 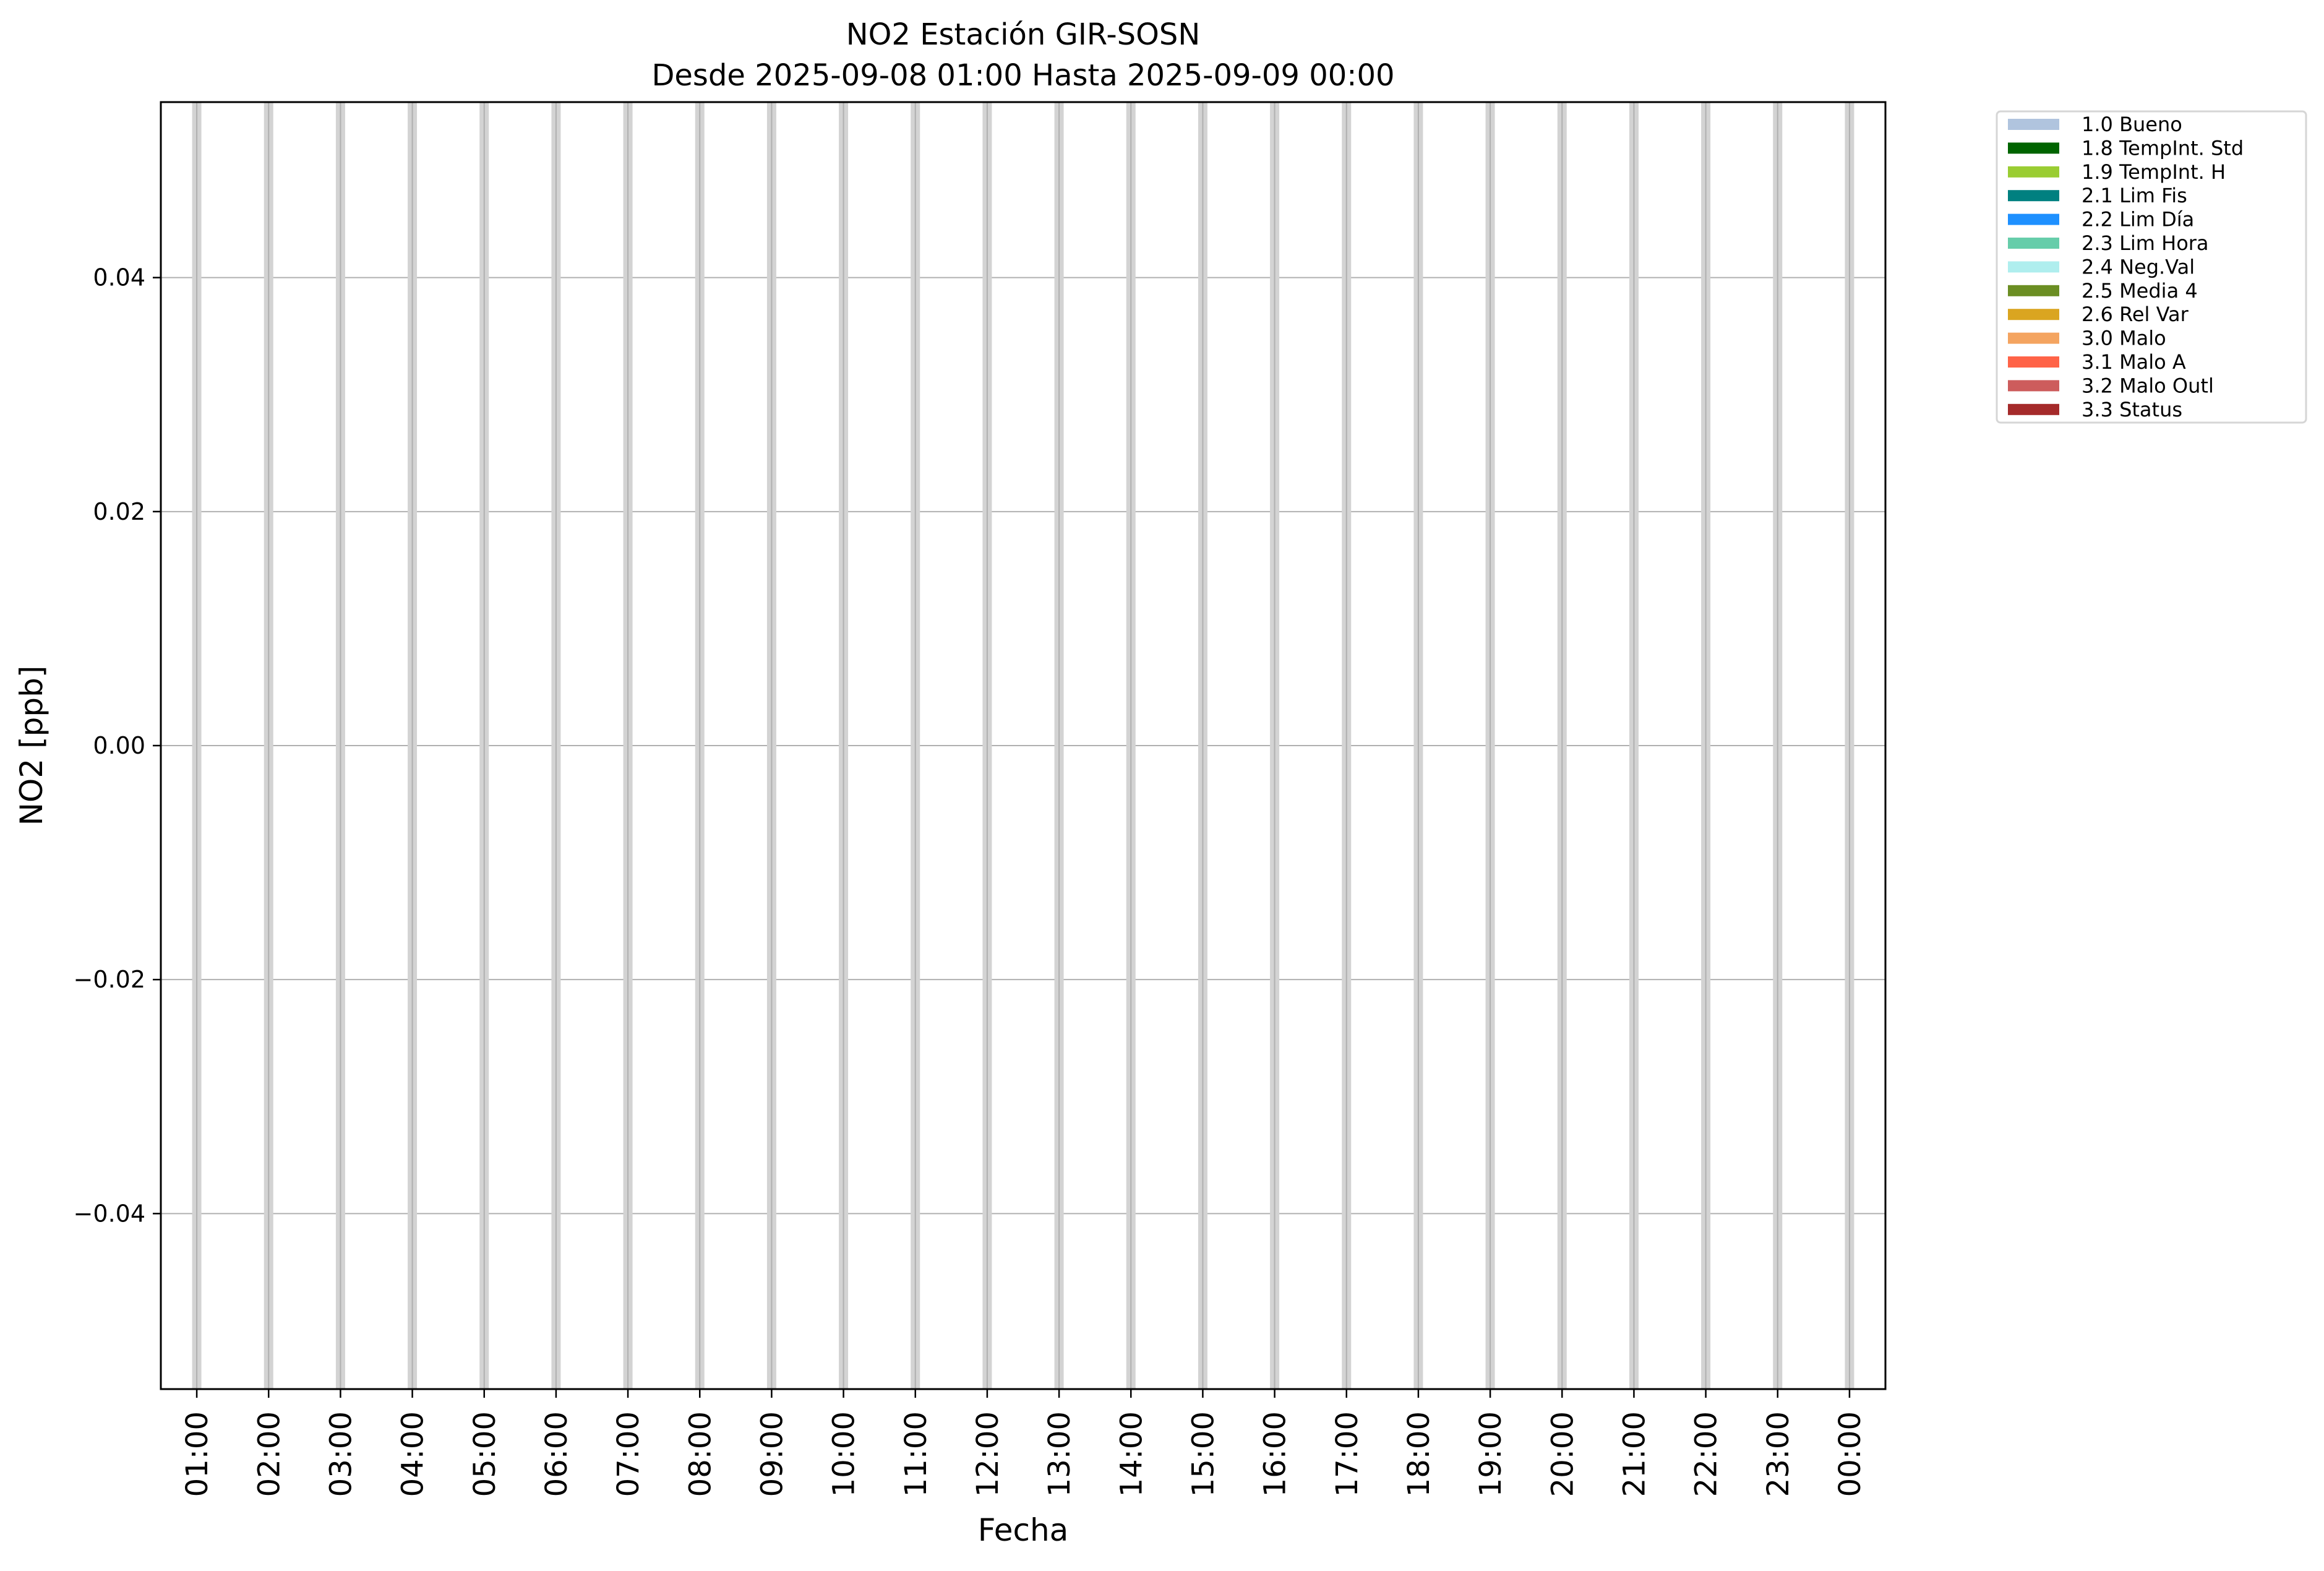 I want to click on x-tick-label: 10:00, so click(x=845, y=1454).